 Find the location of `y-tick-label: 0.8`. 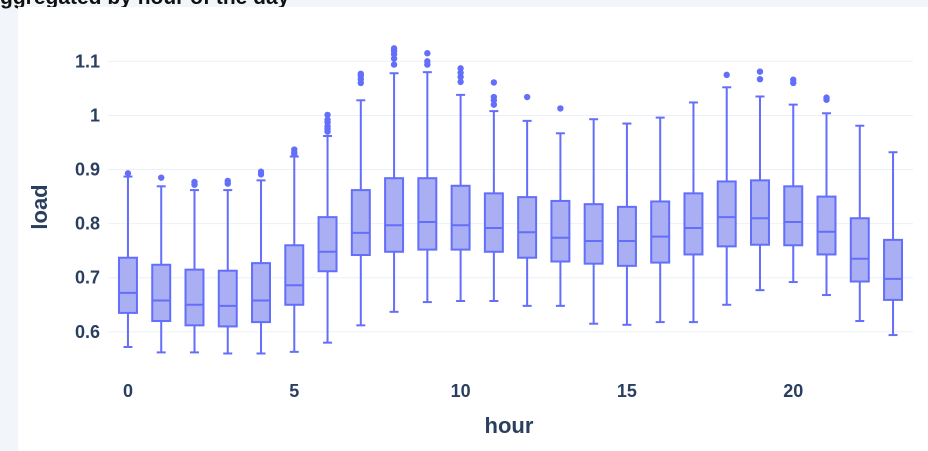

y-tick-label: 0.8 is located at coordinates (87, 224).